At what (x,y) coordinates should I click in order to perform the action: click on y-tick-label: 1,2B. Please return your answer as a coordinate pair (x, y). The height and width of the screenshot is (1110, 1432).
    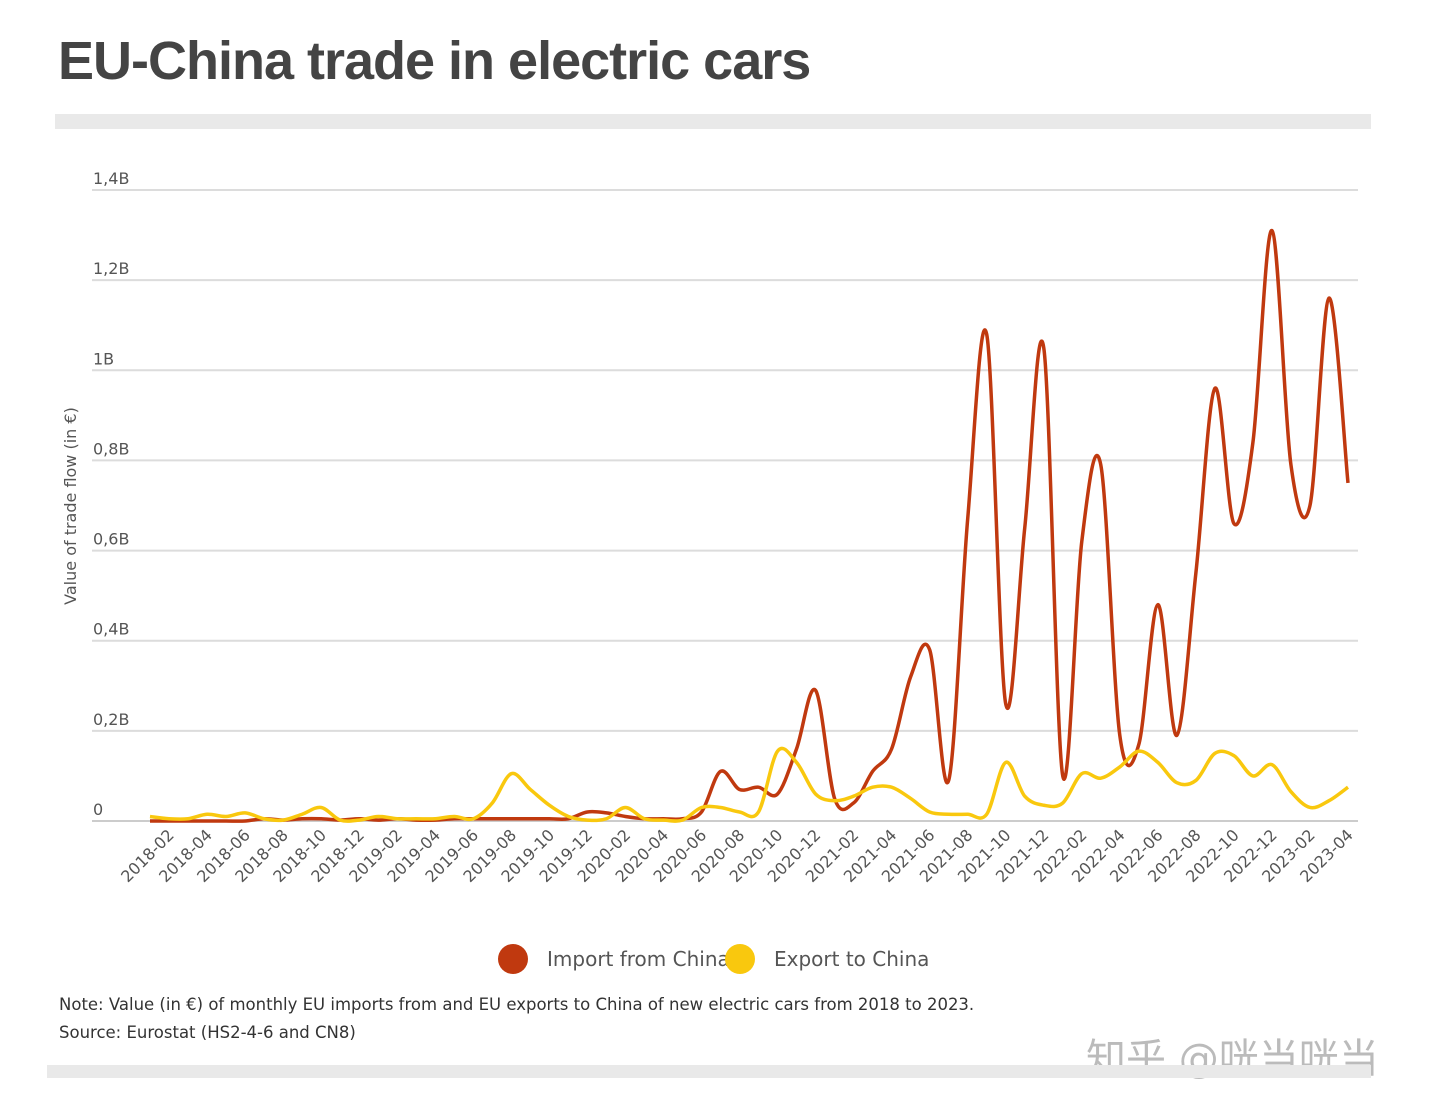
    Looking at the image, I should click on (111, 268).